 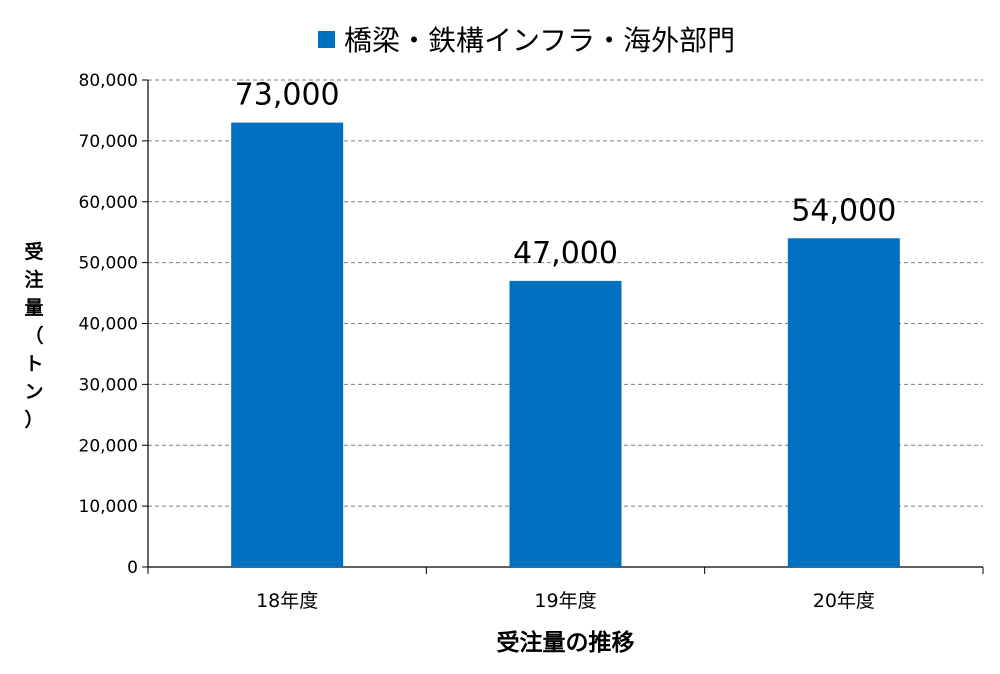 I want to click on data-label: 54,000, so click(x=843, y=210).